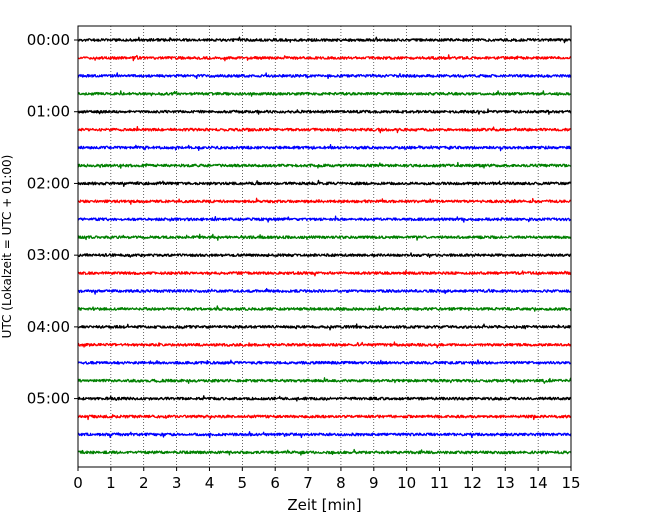  Describe the element at coordinates (308, 483) in the screenshot. I see `x-tick-label-7: 7` at that location.